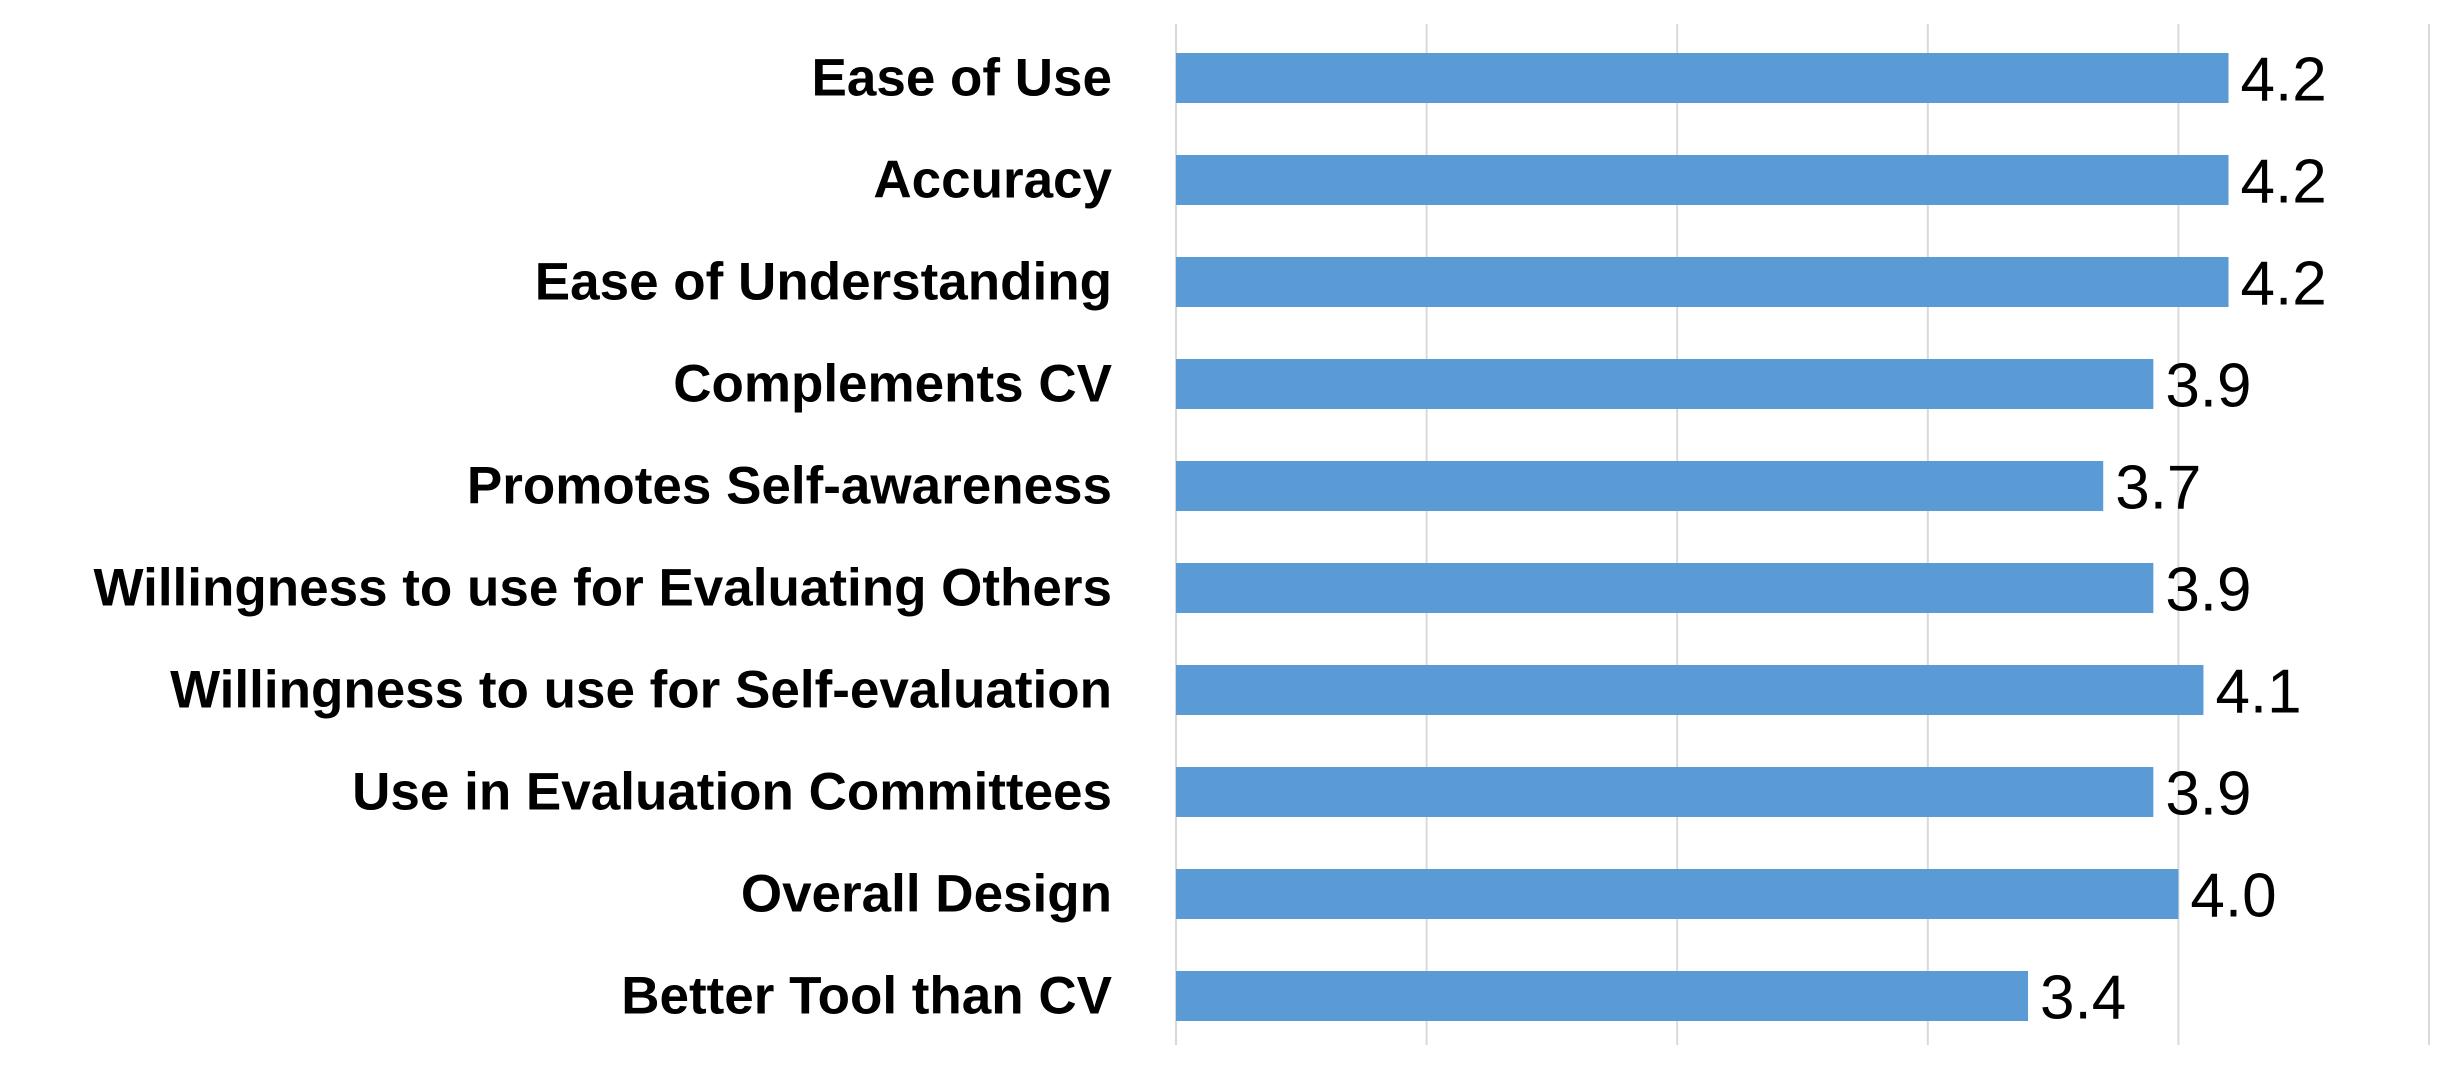 The width and height of the screenshot is (2452, 1071). Describe the element at coordinates (892, 384) in the screenshot. I see `category-label: Complements CV` at that location.